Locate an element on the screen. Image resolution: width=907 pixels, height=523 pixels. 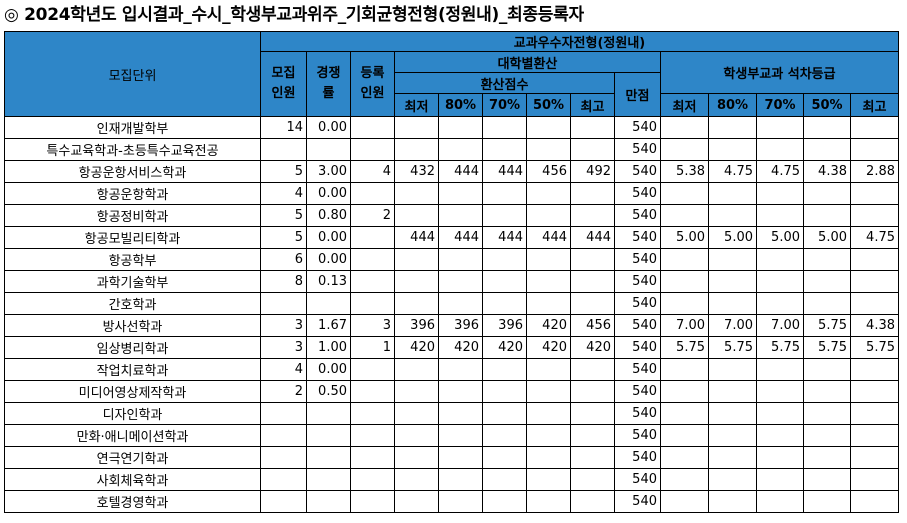
header-grade-80: 80% is located at coordinates (732, 105).